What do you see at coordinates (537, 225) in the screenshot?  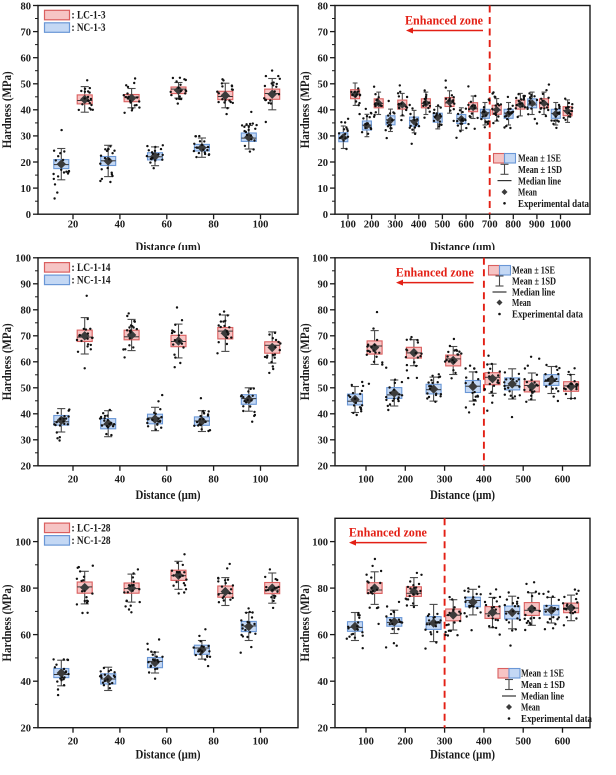 I see `svg-text: 900` at bounding box center [537, 225].